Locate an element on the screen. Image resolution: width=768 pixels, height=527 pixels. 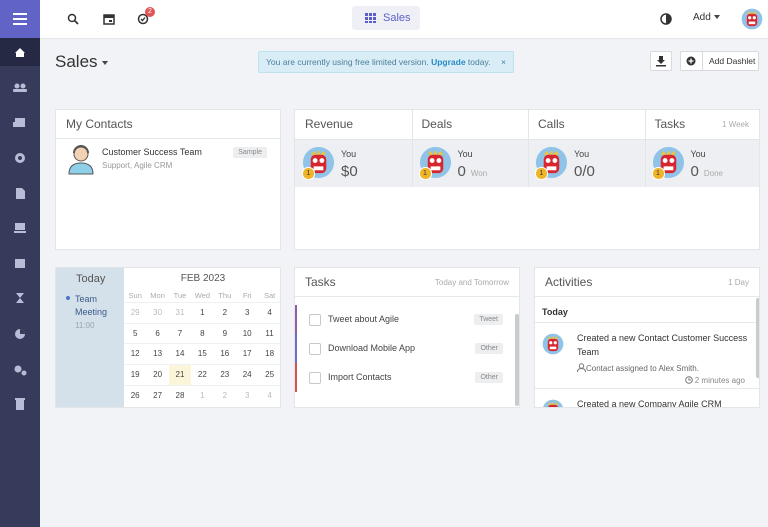
clock-icon is located at coordinates (688, 380).